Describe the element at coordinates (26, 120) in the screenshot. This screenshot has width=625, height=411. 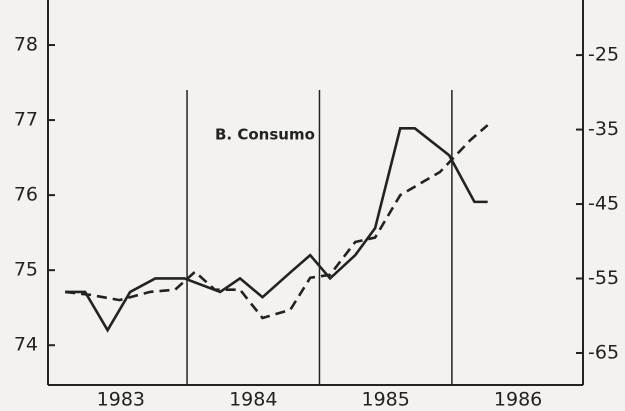
I see `y-tick-label: 77` at that location.